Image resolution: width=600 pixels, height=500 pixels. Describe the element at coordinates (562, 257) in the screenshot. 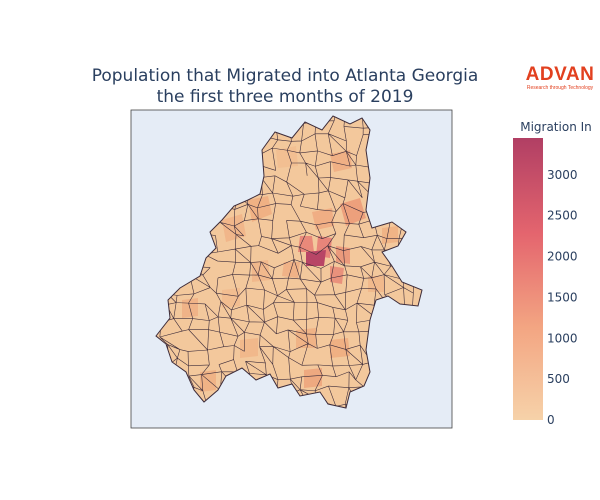

I see `colorbar-tick-label: 2000` at that location.